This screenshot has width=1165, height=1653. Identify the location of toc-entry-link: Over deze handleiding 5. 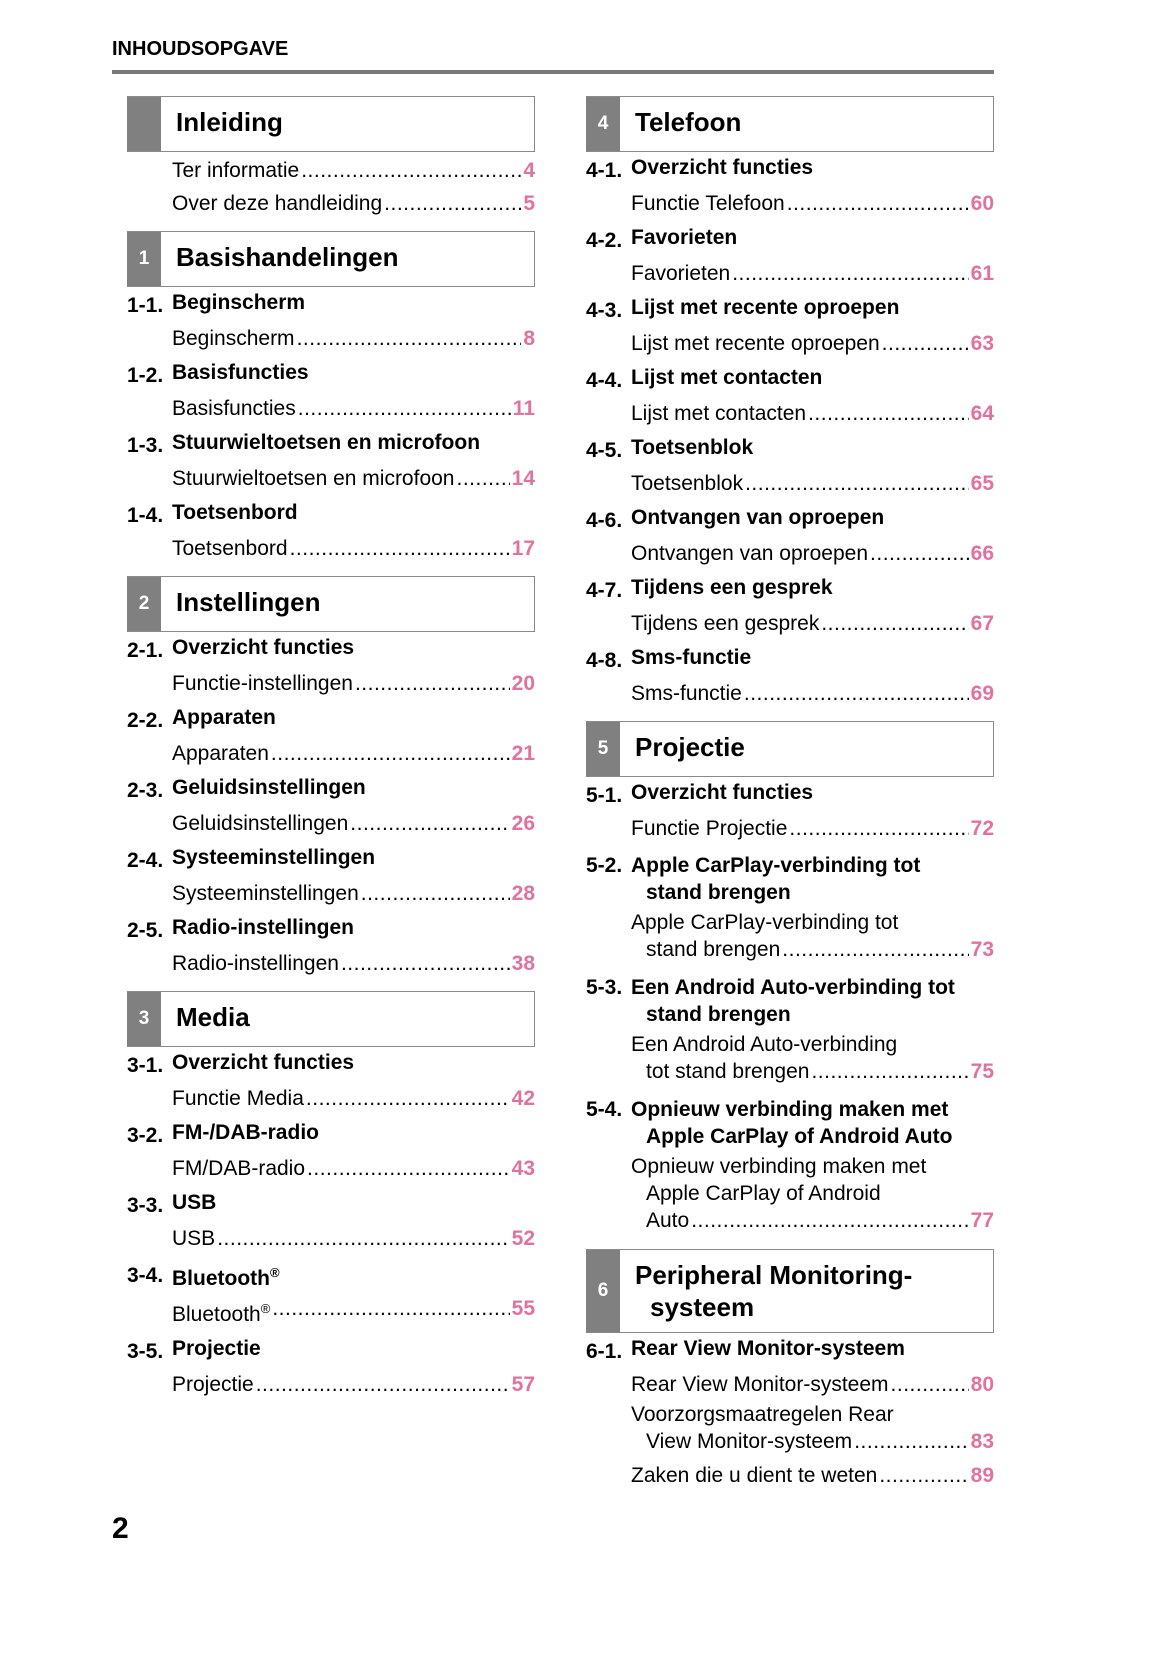
(331, 203).